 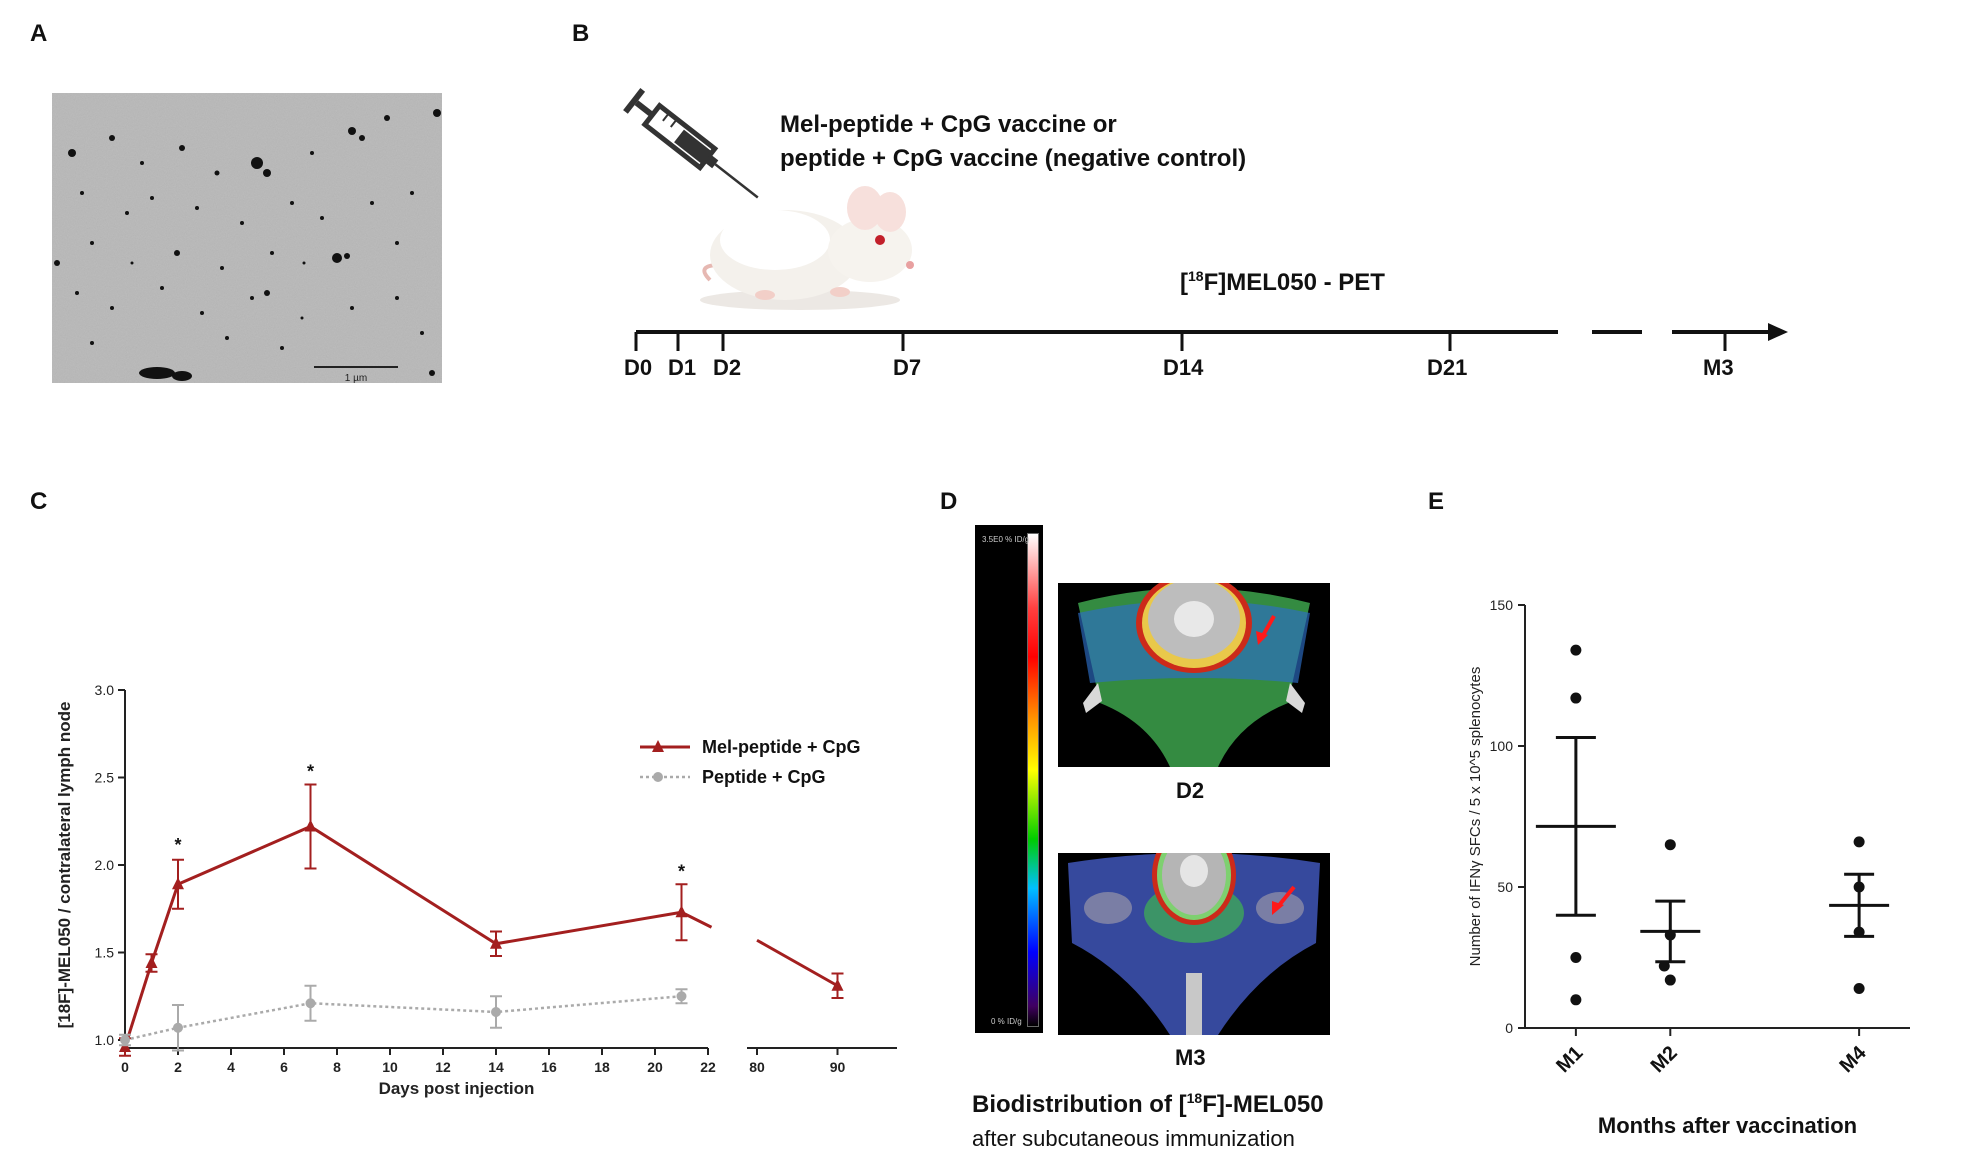 What do you see at coordinates (807, 248) in the screenshot?
I see `mouse-icon` at bounding box center [807, 248].